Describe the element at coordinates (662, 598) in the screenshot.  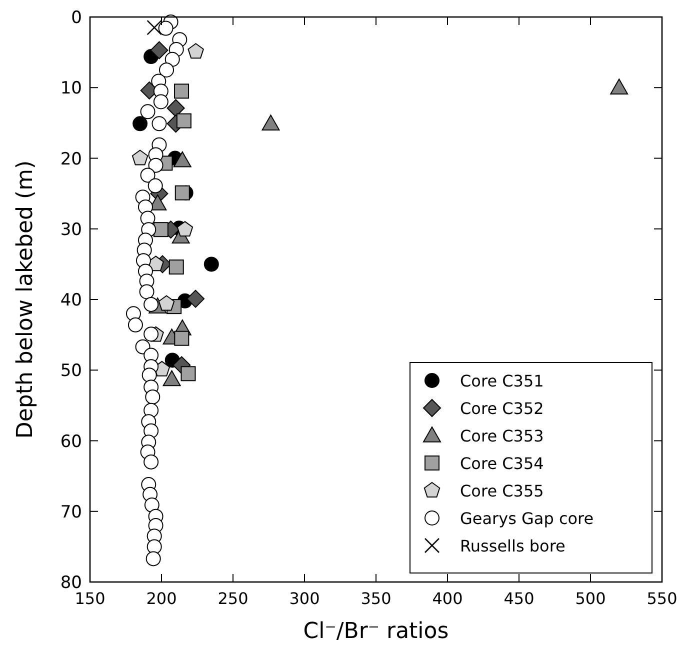
I see `x-tick-label: 550` at that location.